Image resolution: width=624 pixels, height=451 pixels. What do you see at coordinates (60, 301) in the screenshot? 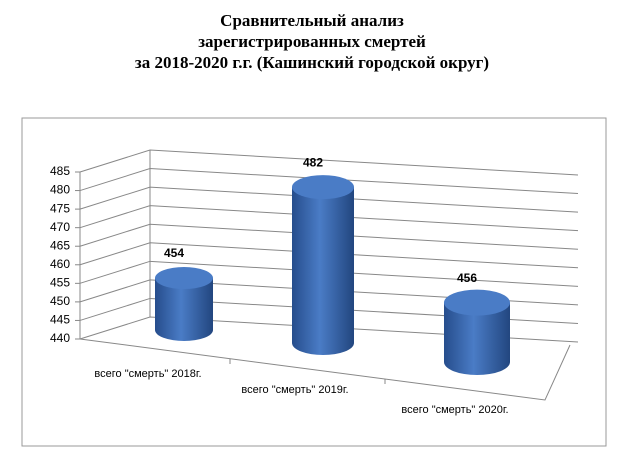
I see `y-tick-label: 450` at bounding box center [60, 301].